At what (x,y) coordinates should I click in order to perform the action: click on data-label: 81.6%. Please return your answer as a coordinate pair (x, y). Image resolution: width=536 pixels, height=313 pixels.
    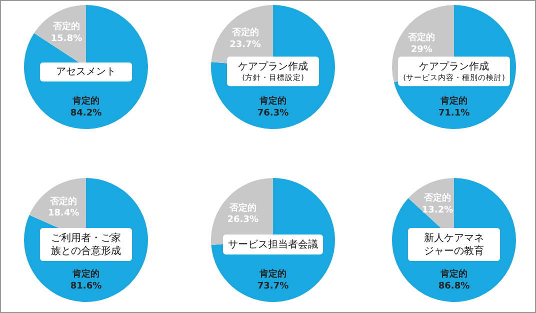
    Looking at the image, I should click on (86, 286).